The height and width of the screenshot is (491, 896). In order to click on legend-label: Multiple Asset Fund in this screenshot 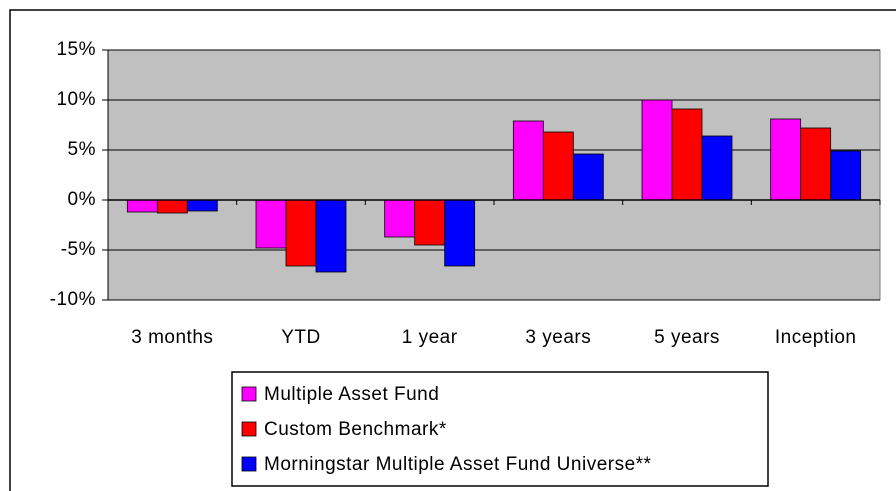, I will do `click(351, 394)`.